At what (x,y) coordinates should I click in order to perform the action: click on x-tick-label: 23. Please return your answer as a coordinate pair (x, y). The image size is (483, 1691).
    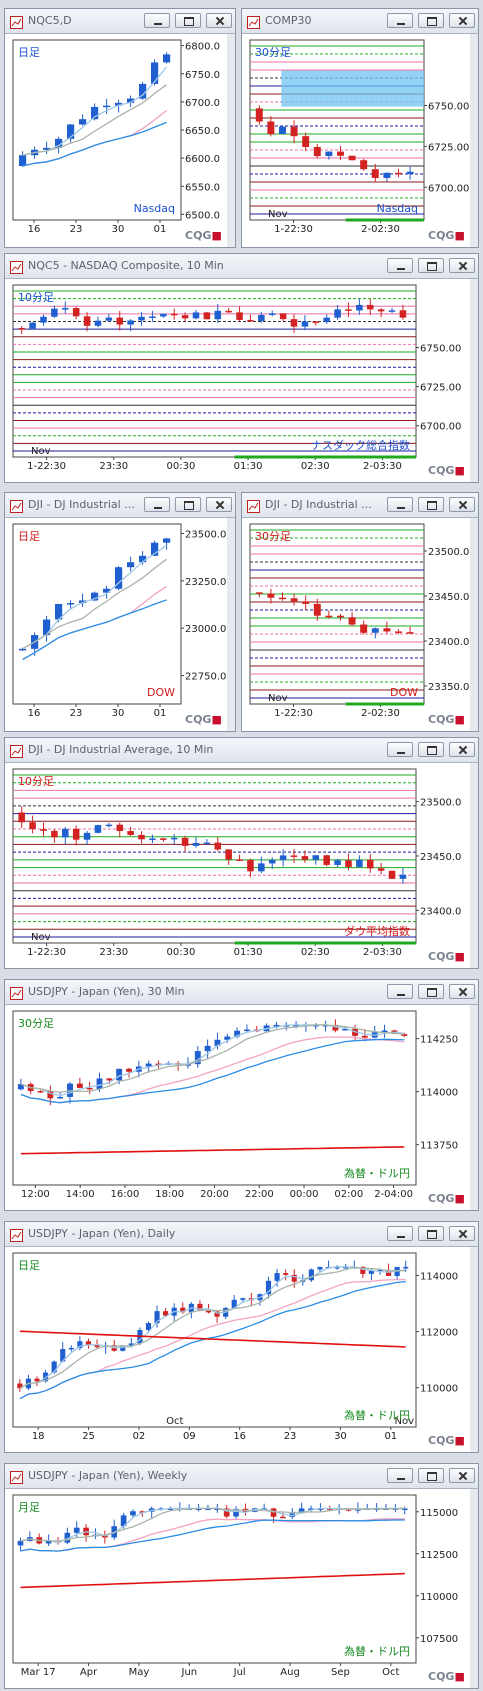
    Looking at the image, I should click on (290, 1436).